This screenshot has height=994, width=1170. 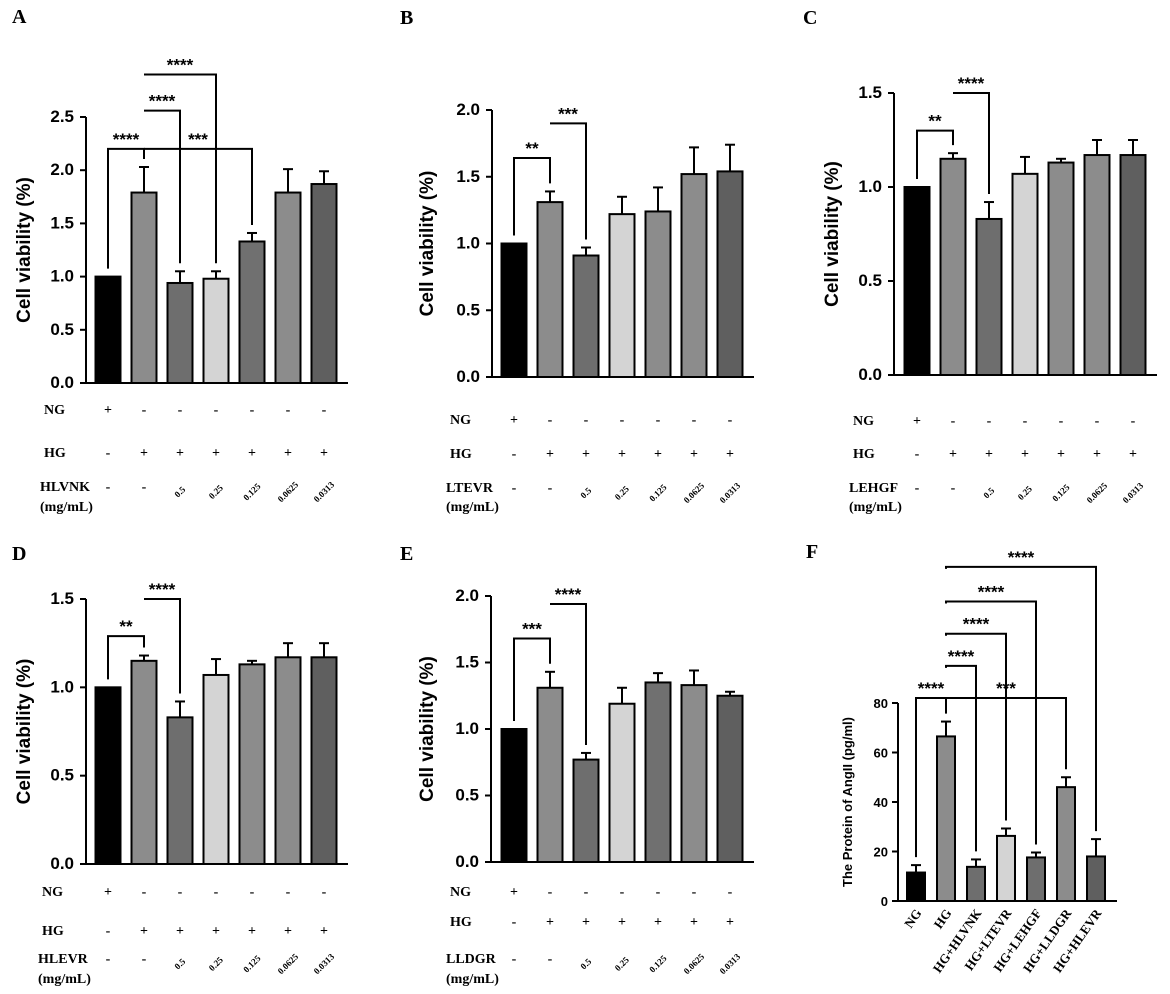 What do you see at coordinates (810, 18) in the screenshot?
I see `panel-letter: C` at bounding box center [810, 18].